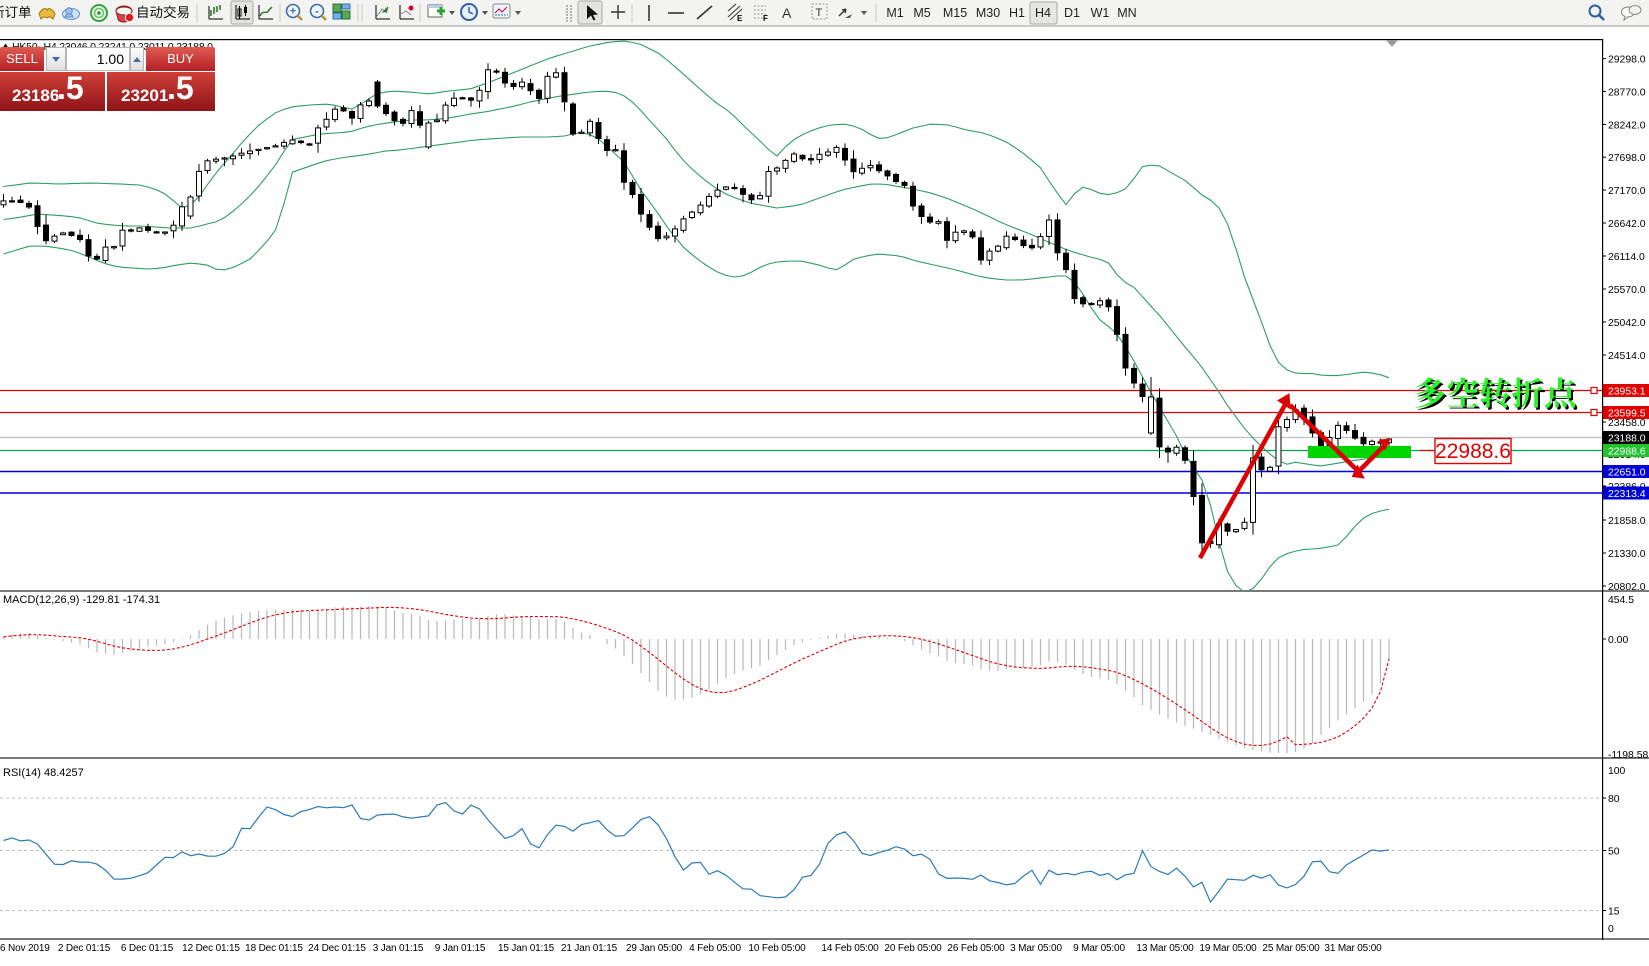  Describe the element at coordinates (1627, 290) in the screenshot. I see `svg-text: 25570.0` at that location.